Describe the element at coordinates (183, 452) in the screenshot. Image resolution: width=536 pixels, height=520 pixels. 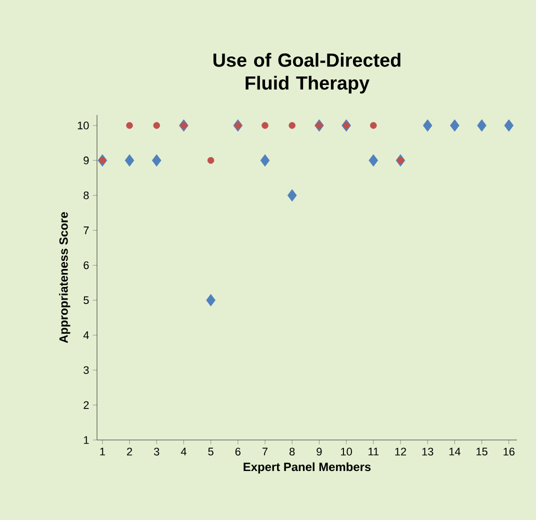
I see `x-tick-label: 4` at that location.